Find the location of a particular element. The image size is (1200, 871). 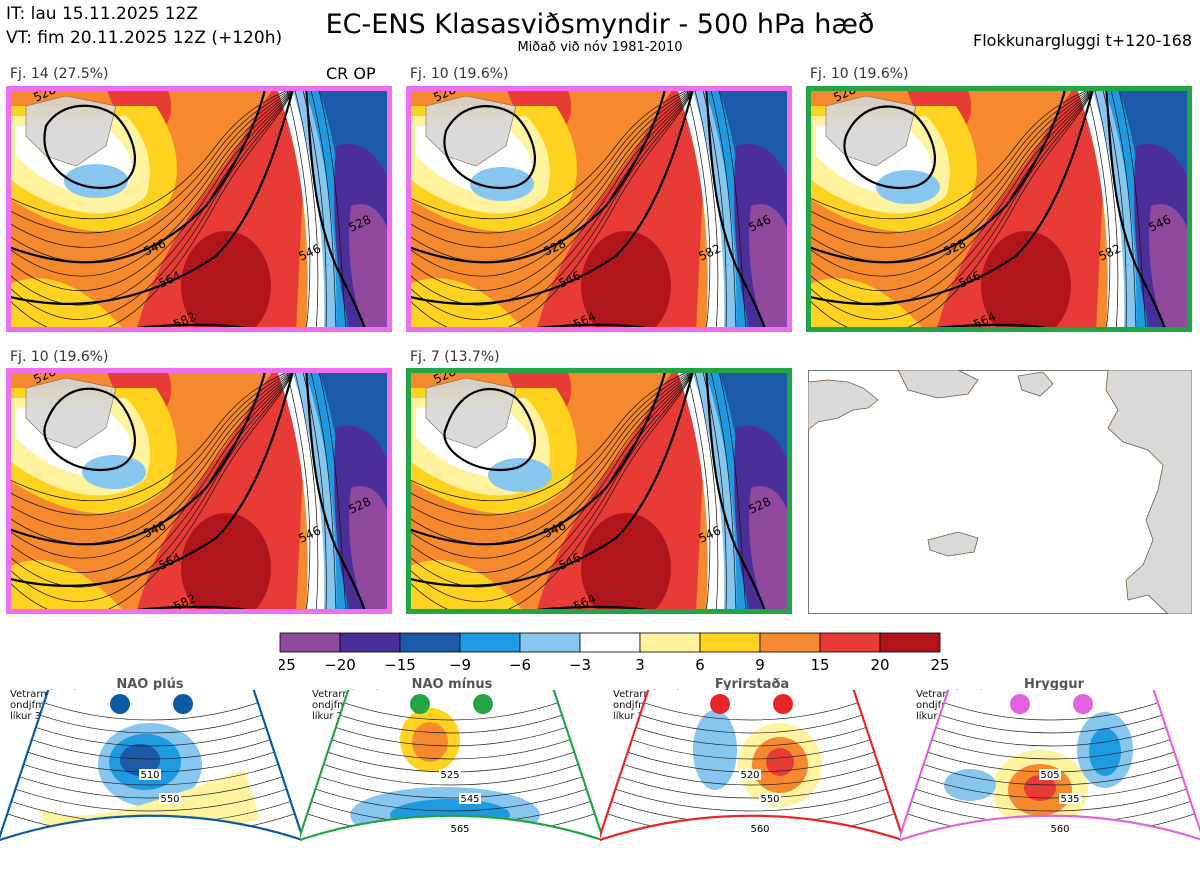

colorbar-tick-label: −6 is located at coordinates (520, 665).